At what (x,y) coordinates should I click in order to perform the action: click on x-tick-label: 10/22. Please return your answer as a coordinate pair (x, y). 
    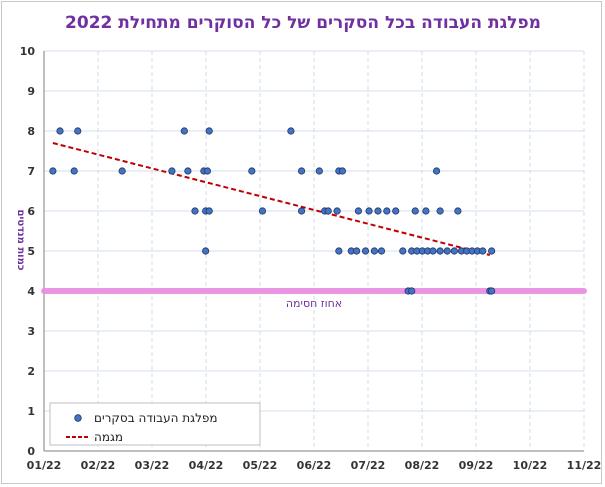
    Looking at the image, I should click on (530, 465).